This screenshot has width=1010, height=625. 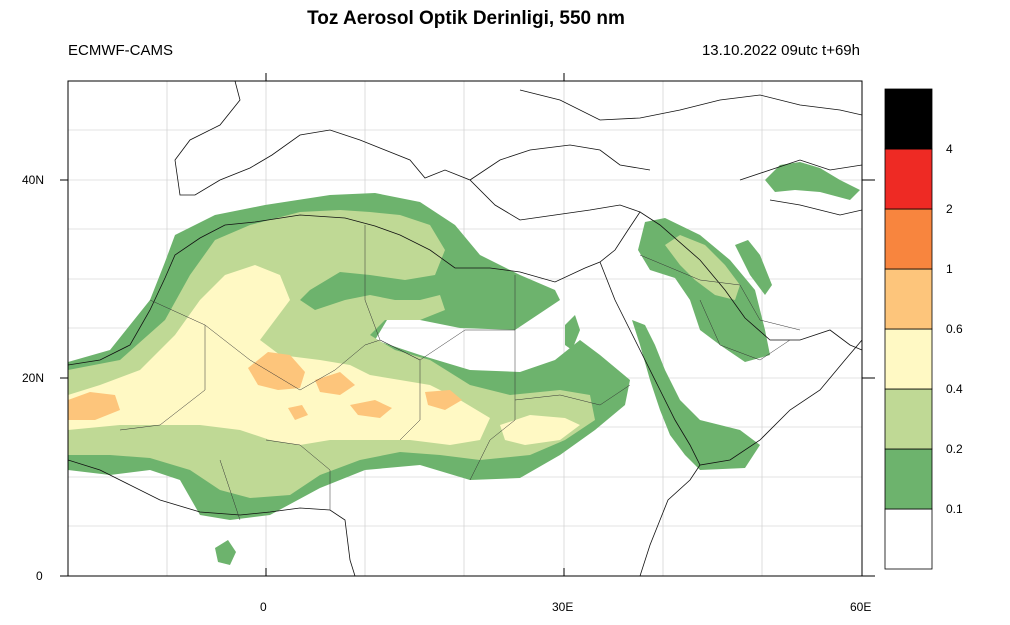 What do you see at coordinates (563, 607) in the screenshot?
I see `lon-tick-label: 30E` at bounding box center [563, 607].